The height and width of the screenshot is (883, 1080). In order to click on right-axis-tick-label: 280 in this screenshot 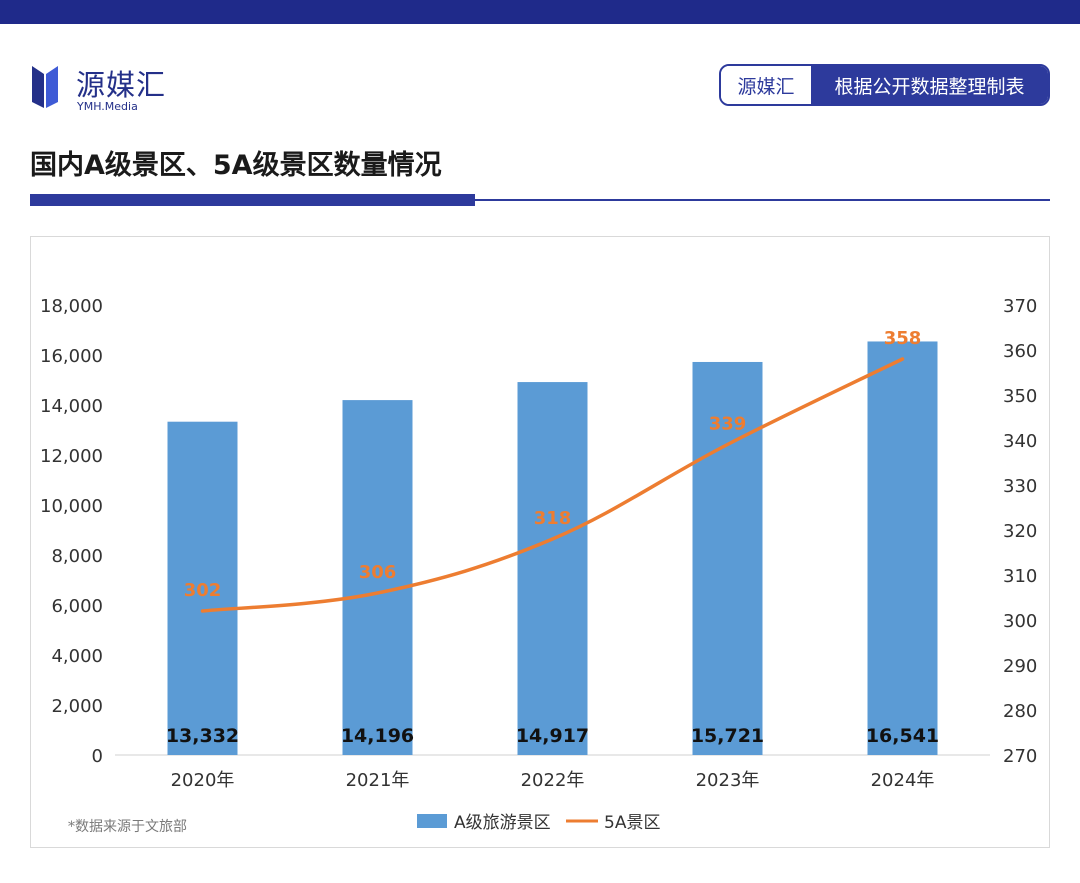, I will do `click(1020, 711)`.